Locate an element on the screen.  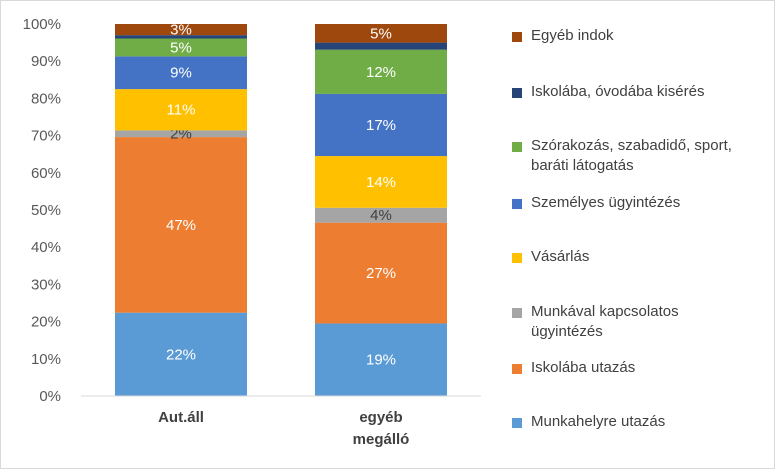
x-category-label: Aut.áll is located at coordinates (181, 417).